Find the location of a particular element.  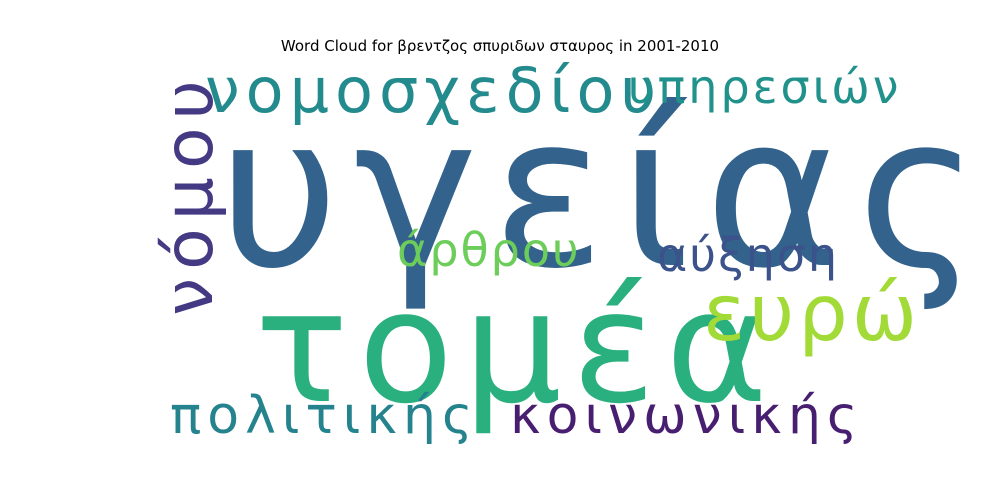

word-ypiresion: υπηρεσιών is located at coordinates (765, 87).